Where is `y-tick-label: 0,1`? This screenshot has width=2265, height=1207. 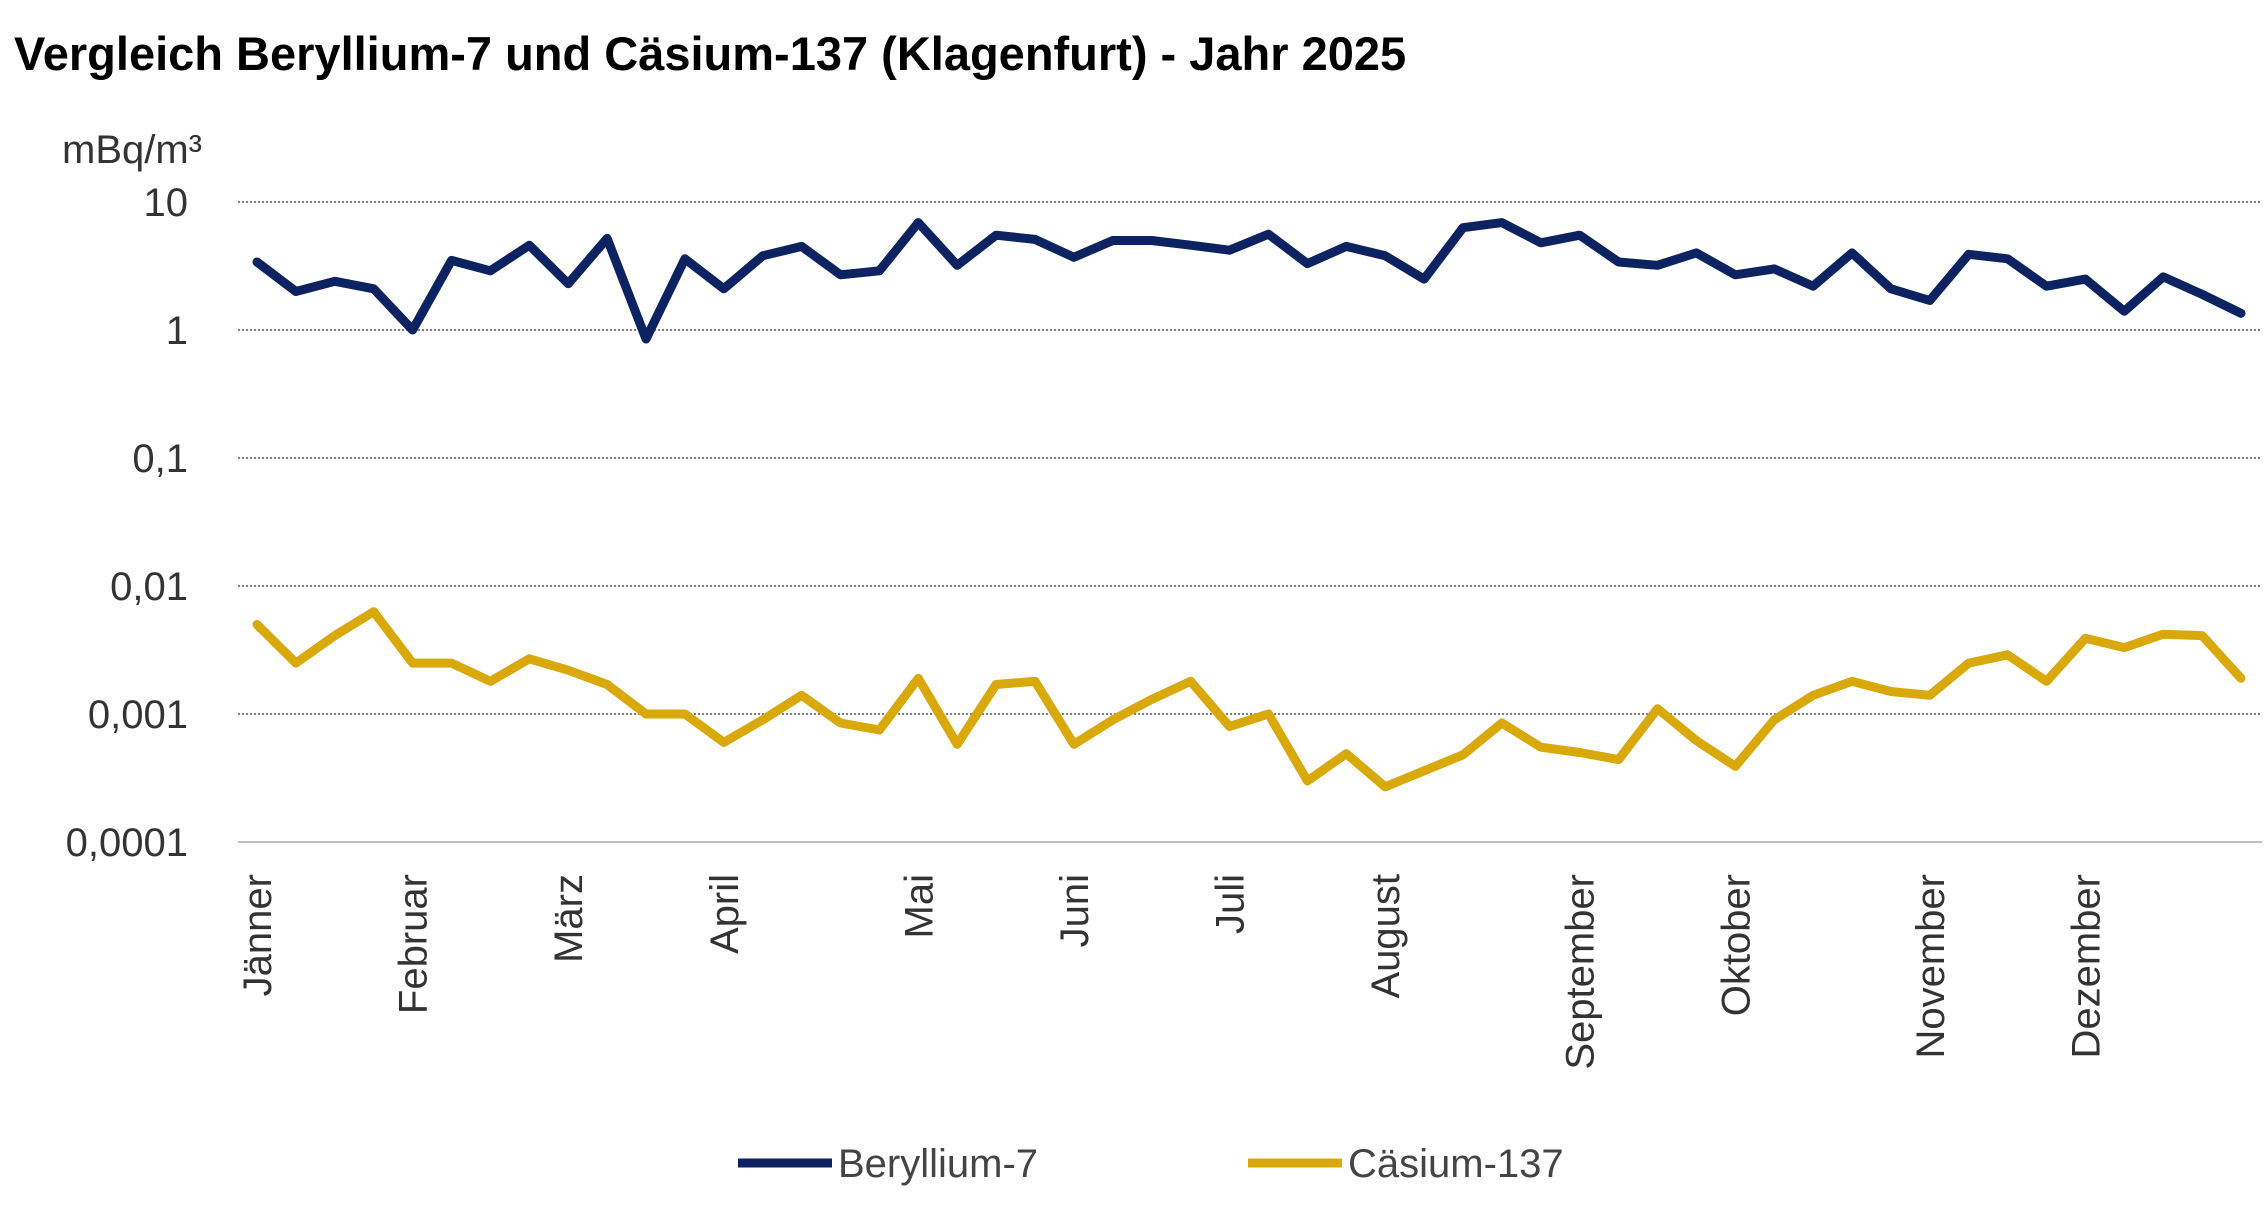 y-tick-label: 0,1 is located at coordinates (160, 459).